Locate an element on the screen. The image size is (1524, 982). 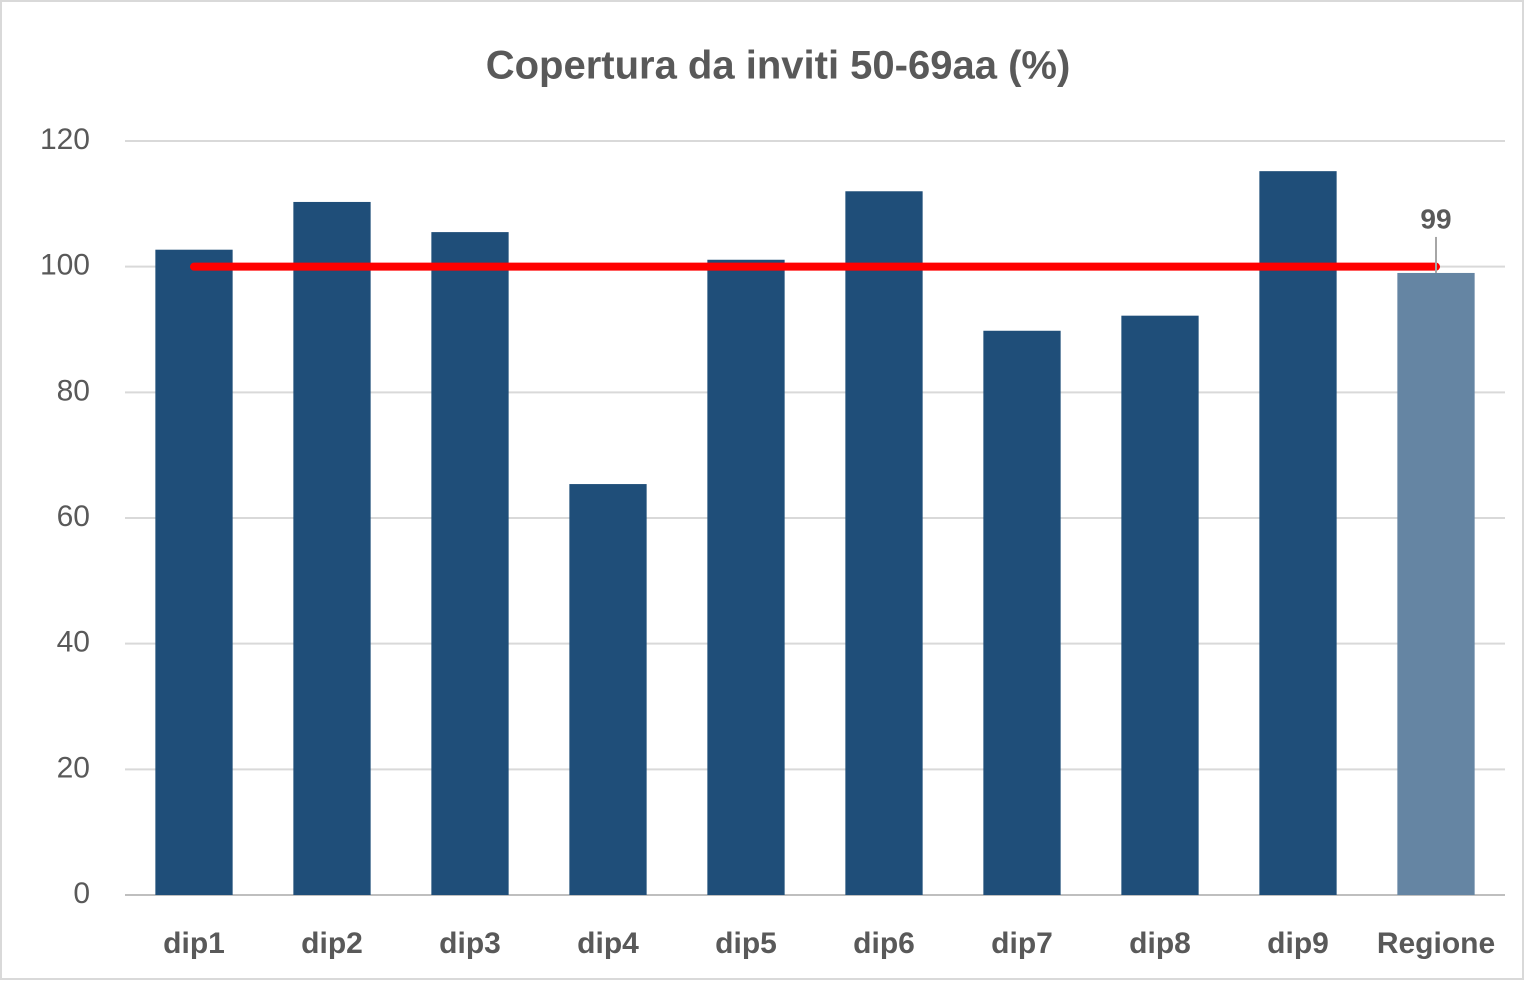
x-tick-label: dip9 is located at coordinates (1298, 943).